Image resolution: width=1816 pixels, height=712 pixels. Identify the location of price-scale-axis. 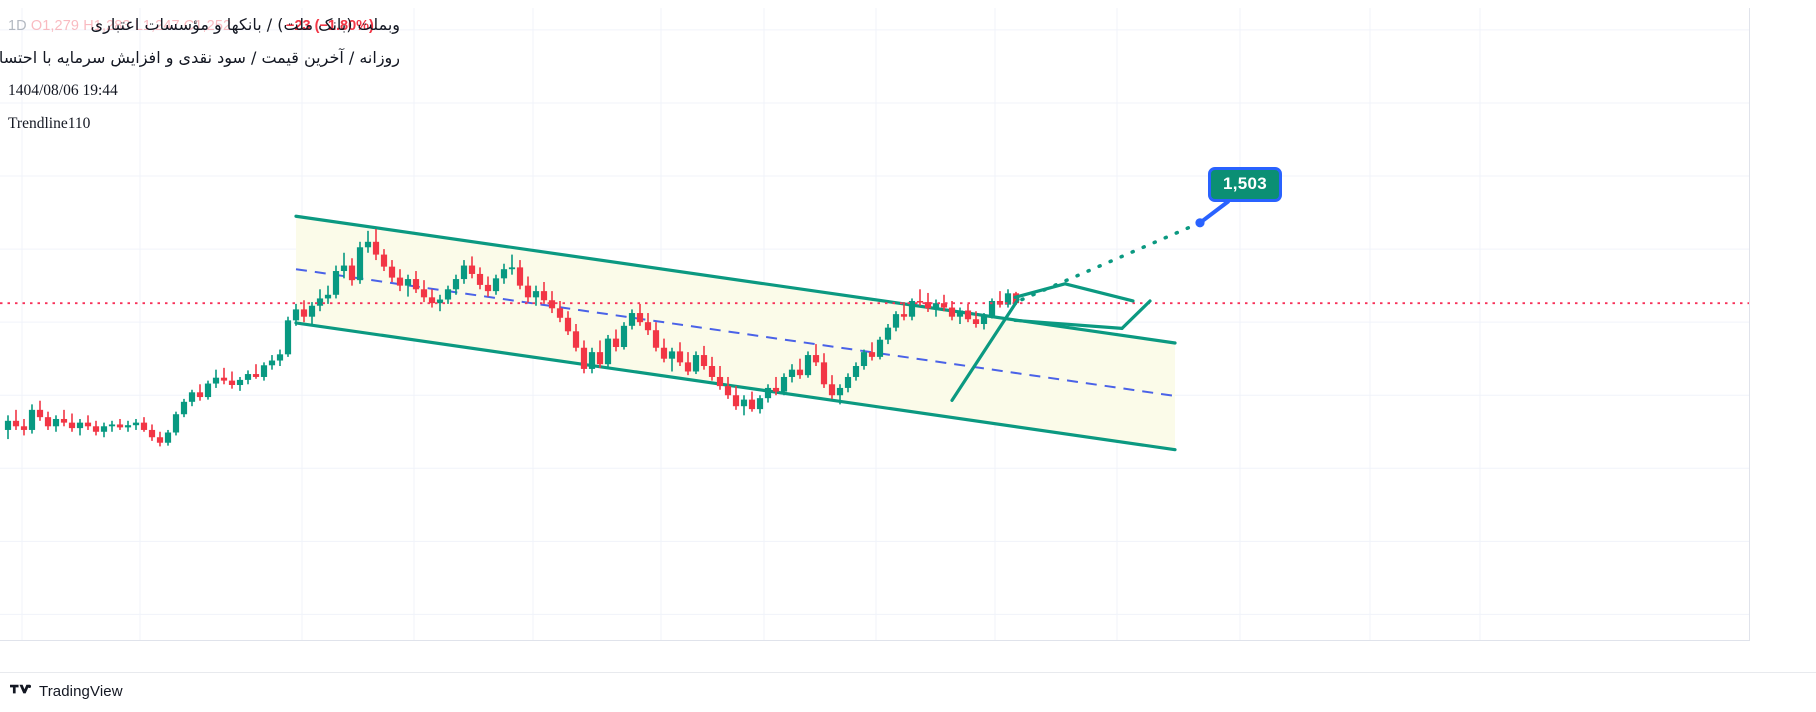
(1782, 324).